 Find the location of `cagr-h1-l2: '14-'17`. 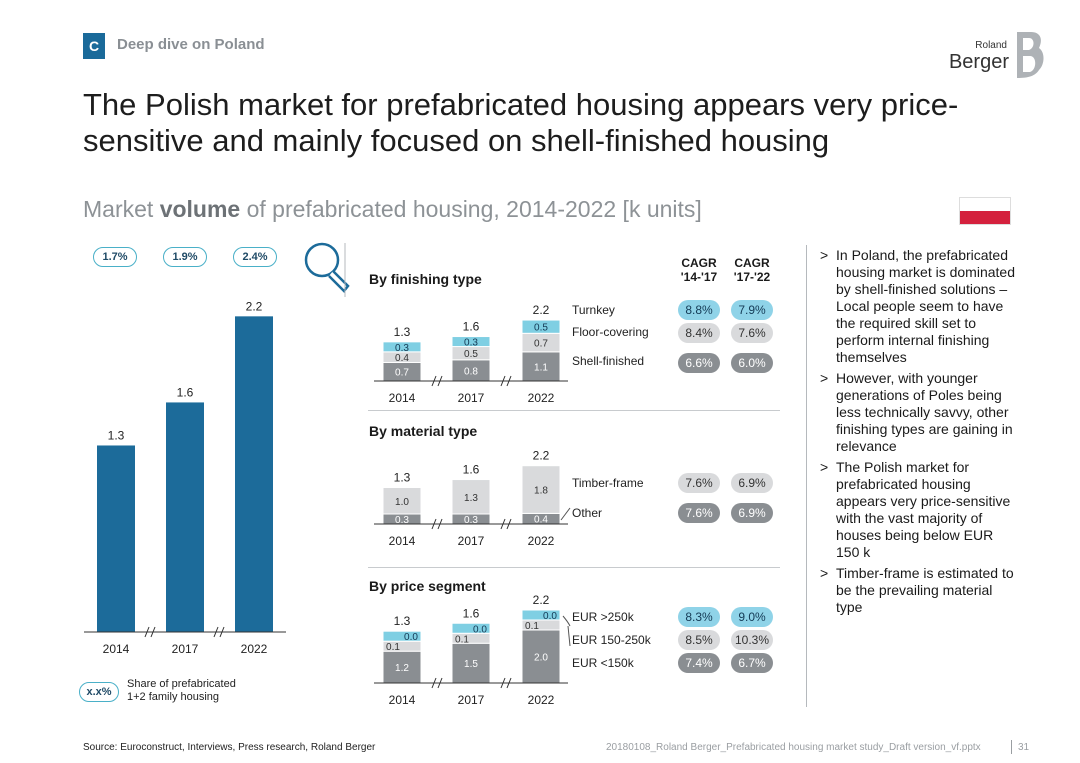

cagr-h1-l2: '14-'17 is located at coordinates (699, 277).